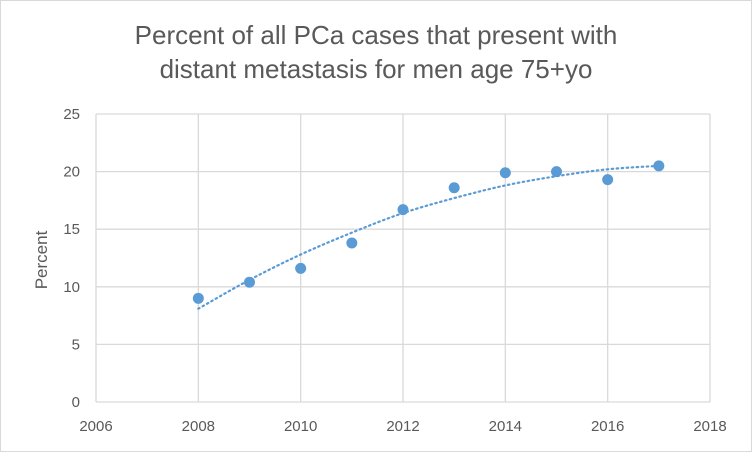 This screenshot has width=752, height=452. What do you see at coordinates (76, 344) in the screenshot?
I see `y-tick-label: 5` at bounding box center [76, 344].